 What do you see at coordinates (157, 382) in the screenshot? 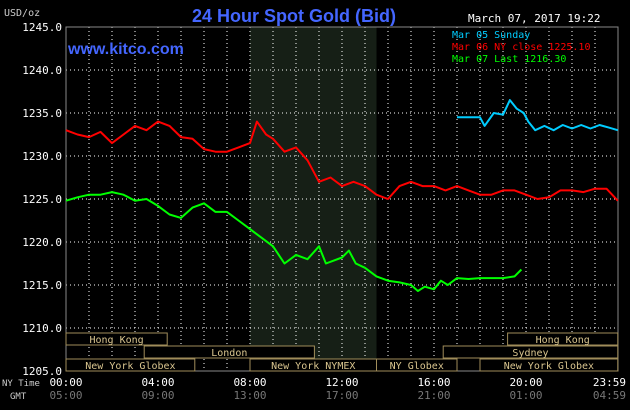
I see `x-tick-label-ny: 04:00` at bounding box center [157, 382].